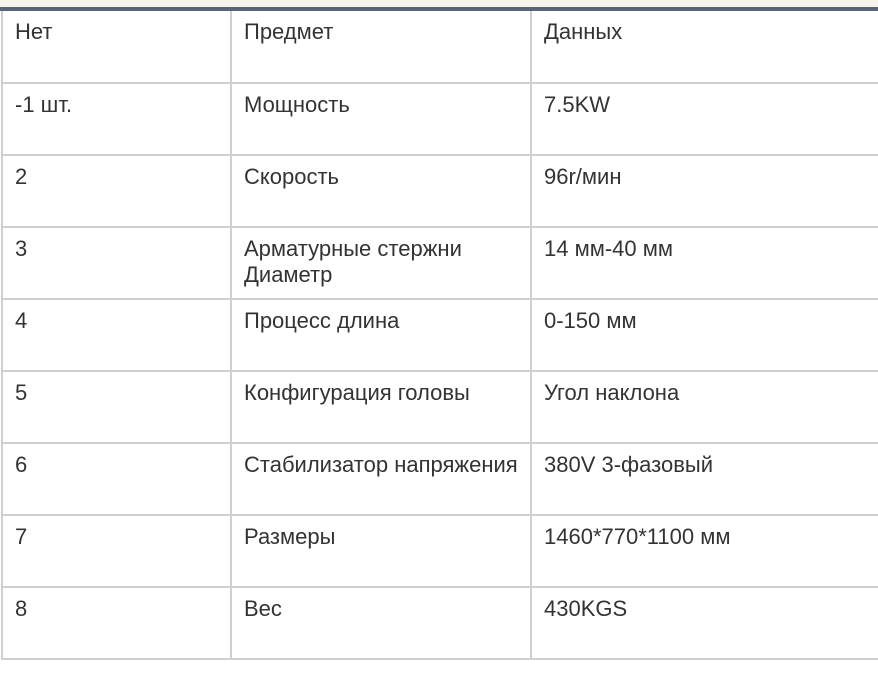  I want to click on table-row: 2 Скорость 96r/мин, so click(439, 191).